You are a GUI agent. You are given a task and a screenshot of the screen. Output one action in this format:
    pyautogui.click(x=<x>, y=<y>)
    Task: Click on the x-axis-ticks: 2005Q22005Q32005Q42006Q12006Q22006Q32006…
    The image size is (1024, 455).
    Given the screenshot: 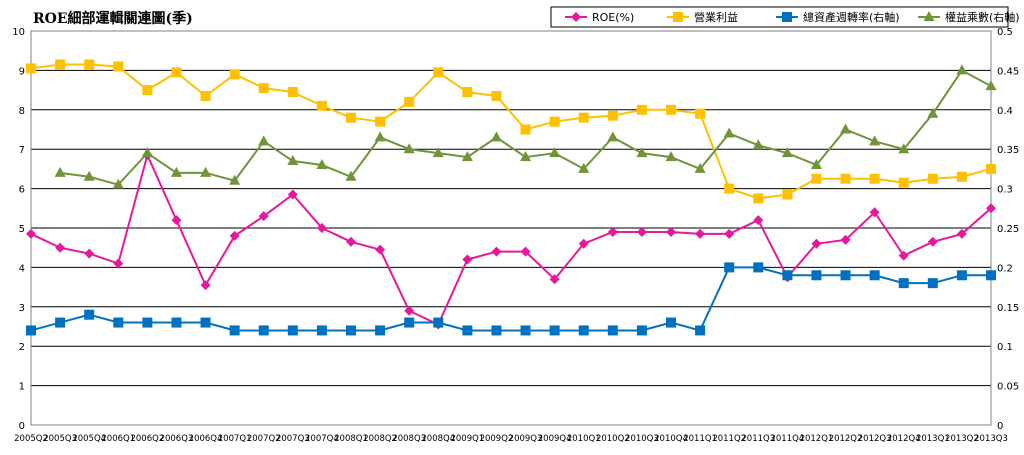 What is the action you would take?
    pyautogui.click(x=511, y=439)
    